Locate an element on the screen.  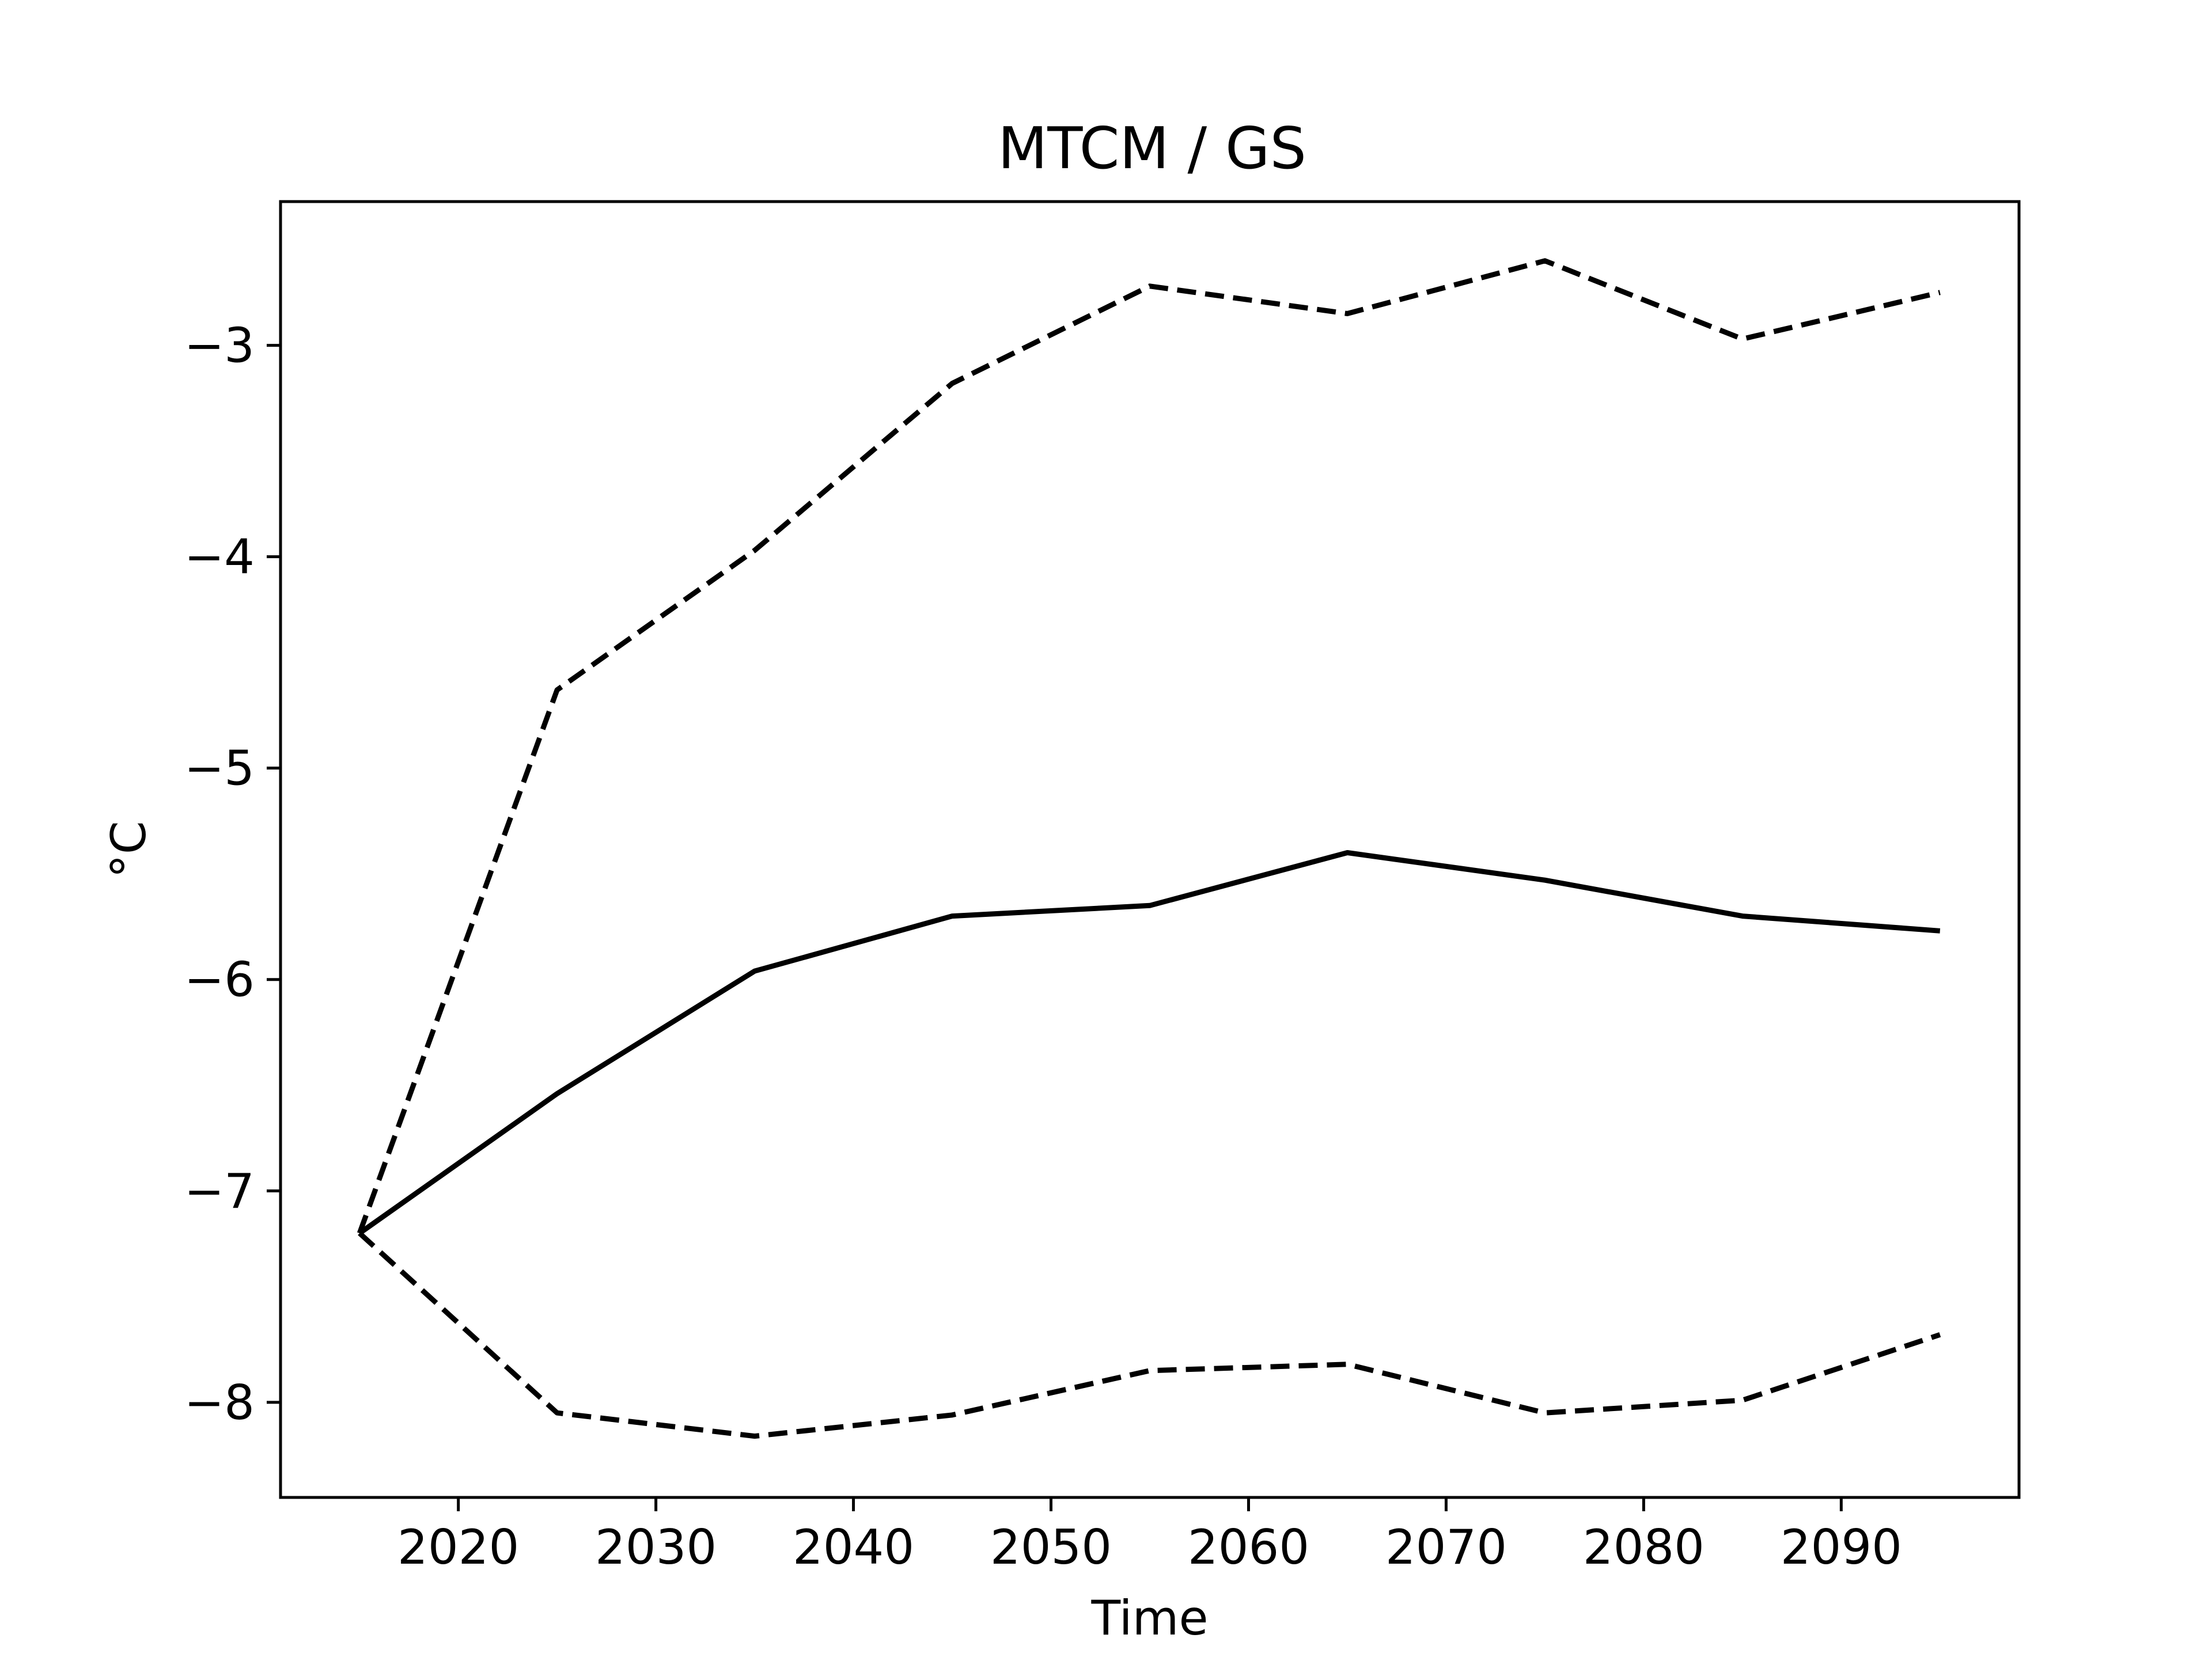
y-axis: −3 −4 −5 −6 −7 −8 is located at coordinates (232, 874).